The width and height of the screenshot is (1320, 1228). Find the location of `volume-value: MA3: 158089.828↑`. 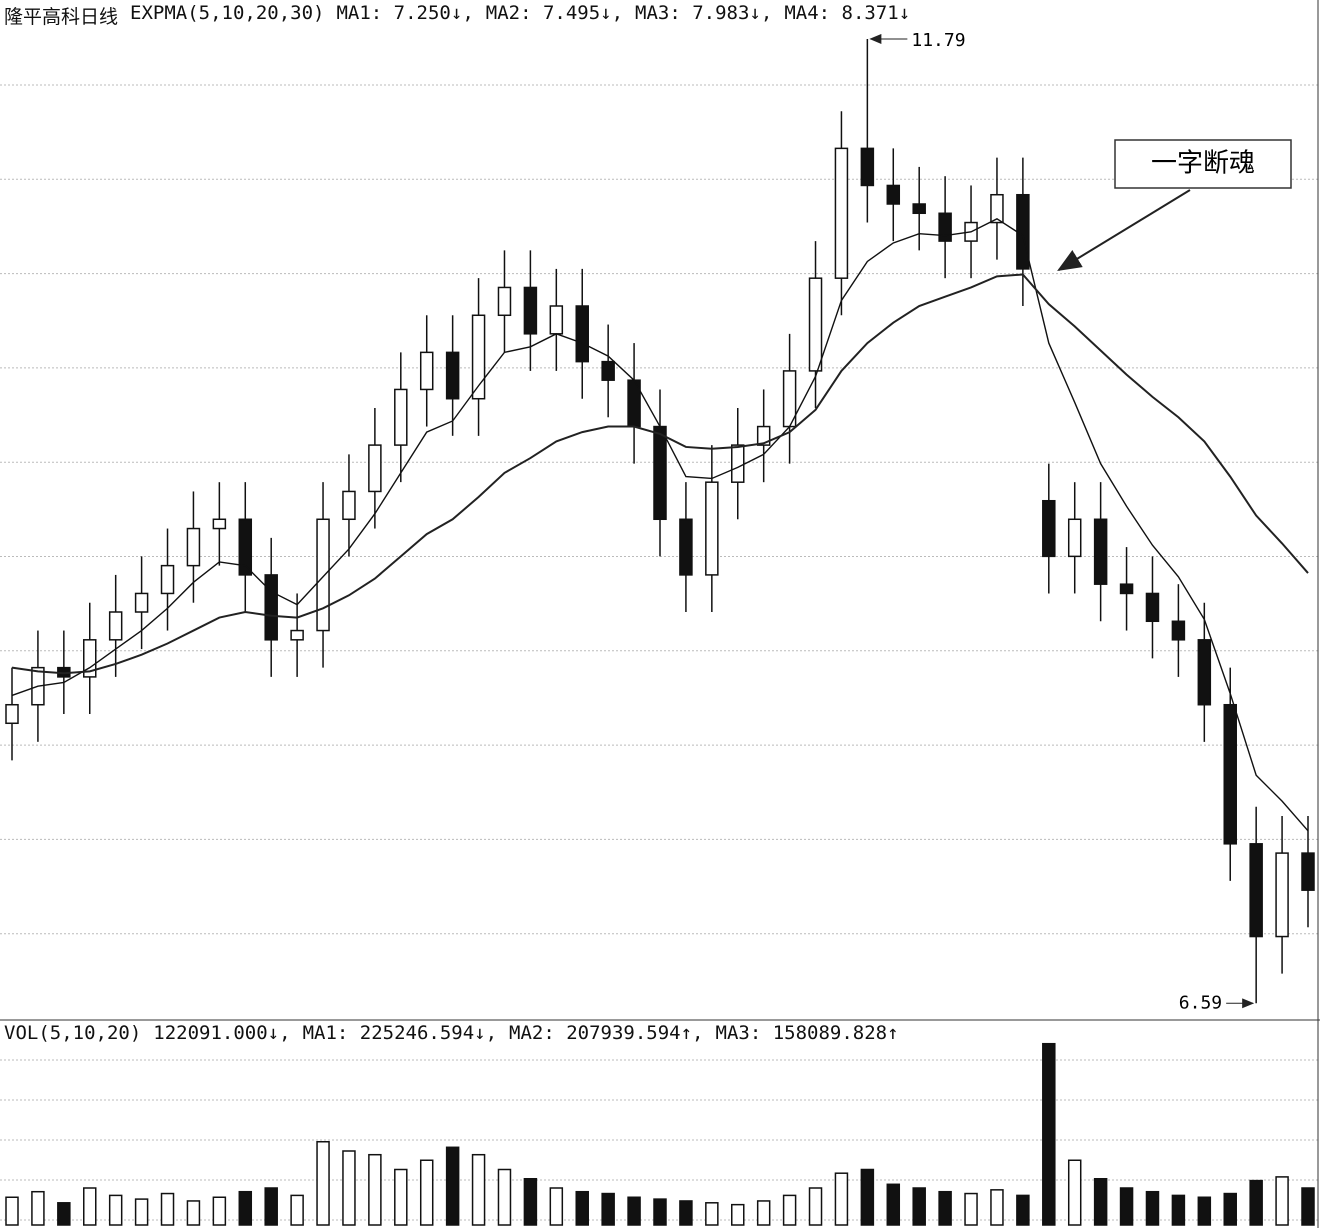

volume-value: MA3: 158089.828↑ is located at coordinates (807, 1033).